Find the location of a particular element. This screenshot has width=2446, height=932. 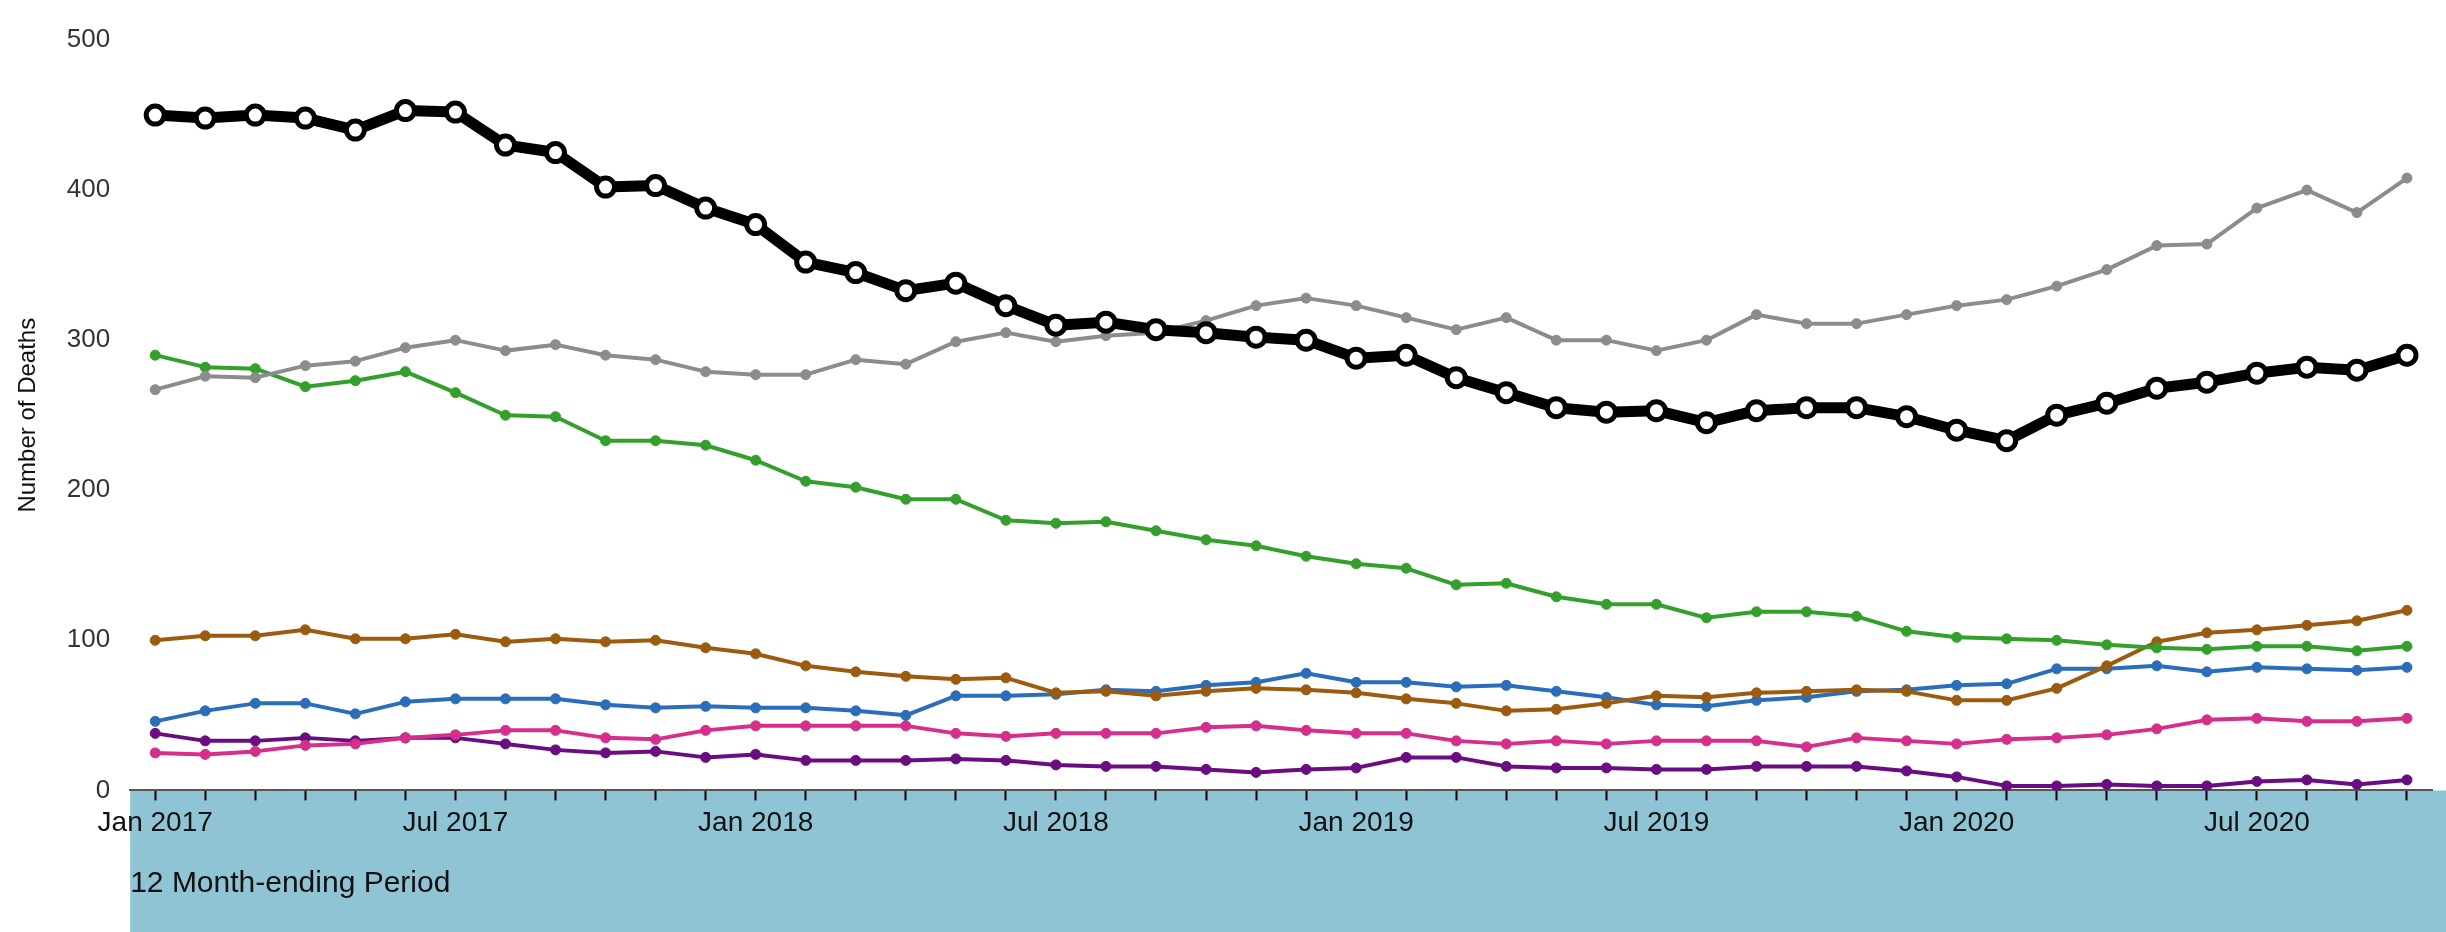

x-tick-label: Jul 2019 is located at coordinates (1656, 821).